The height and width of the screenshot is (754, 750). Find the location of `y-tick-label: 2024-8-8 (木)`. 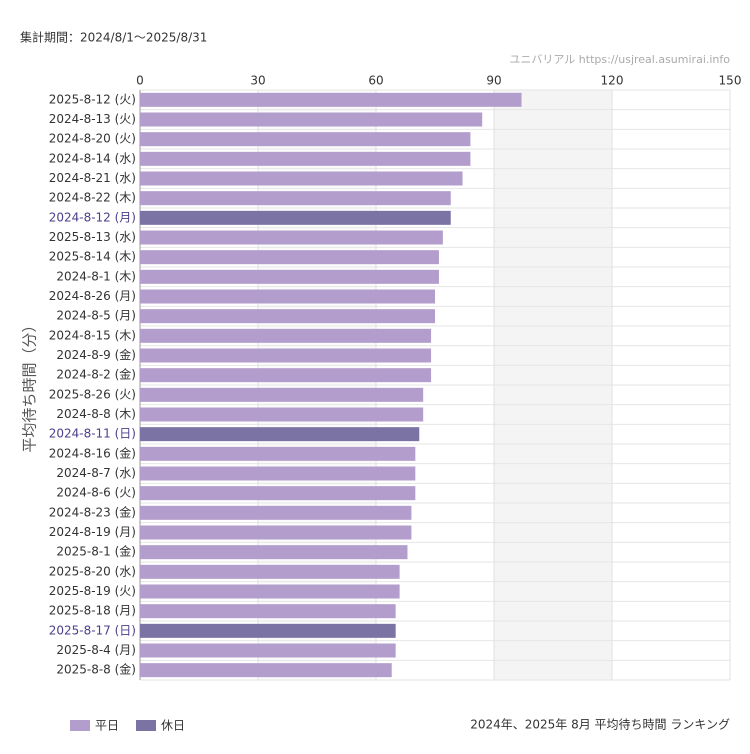

y-tick-label: 2024-8-8 (木) is located at coordinates (96, 414).